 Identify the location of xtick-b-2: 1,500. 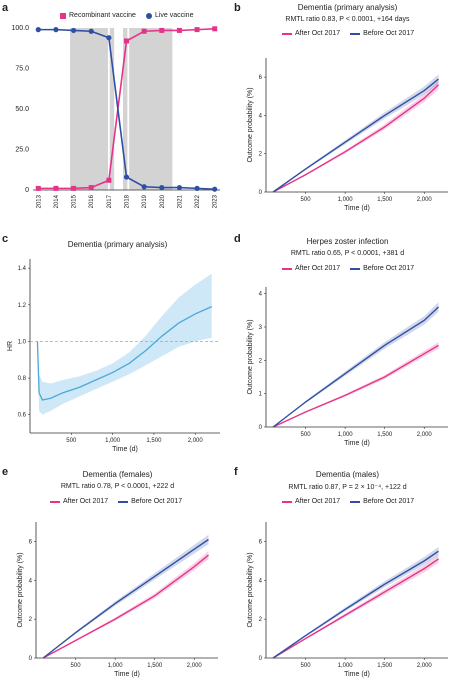
(385, 200).